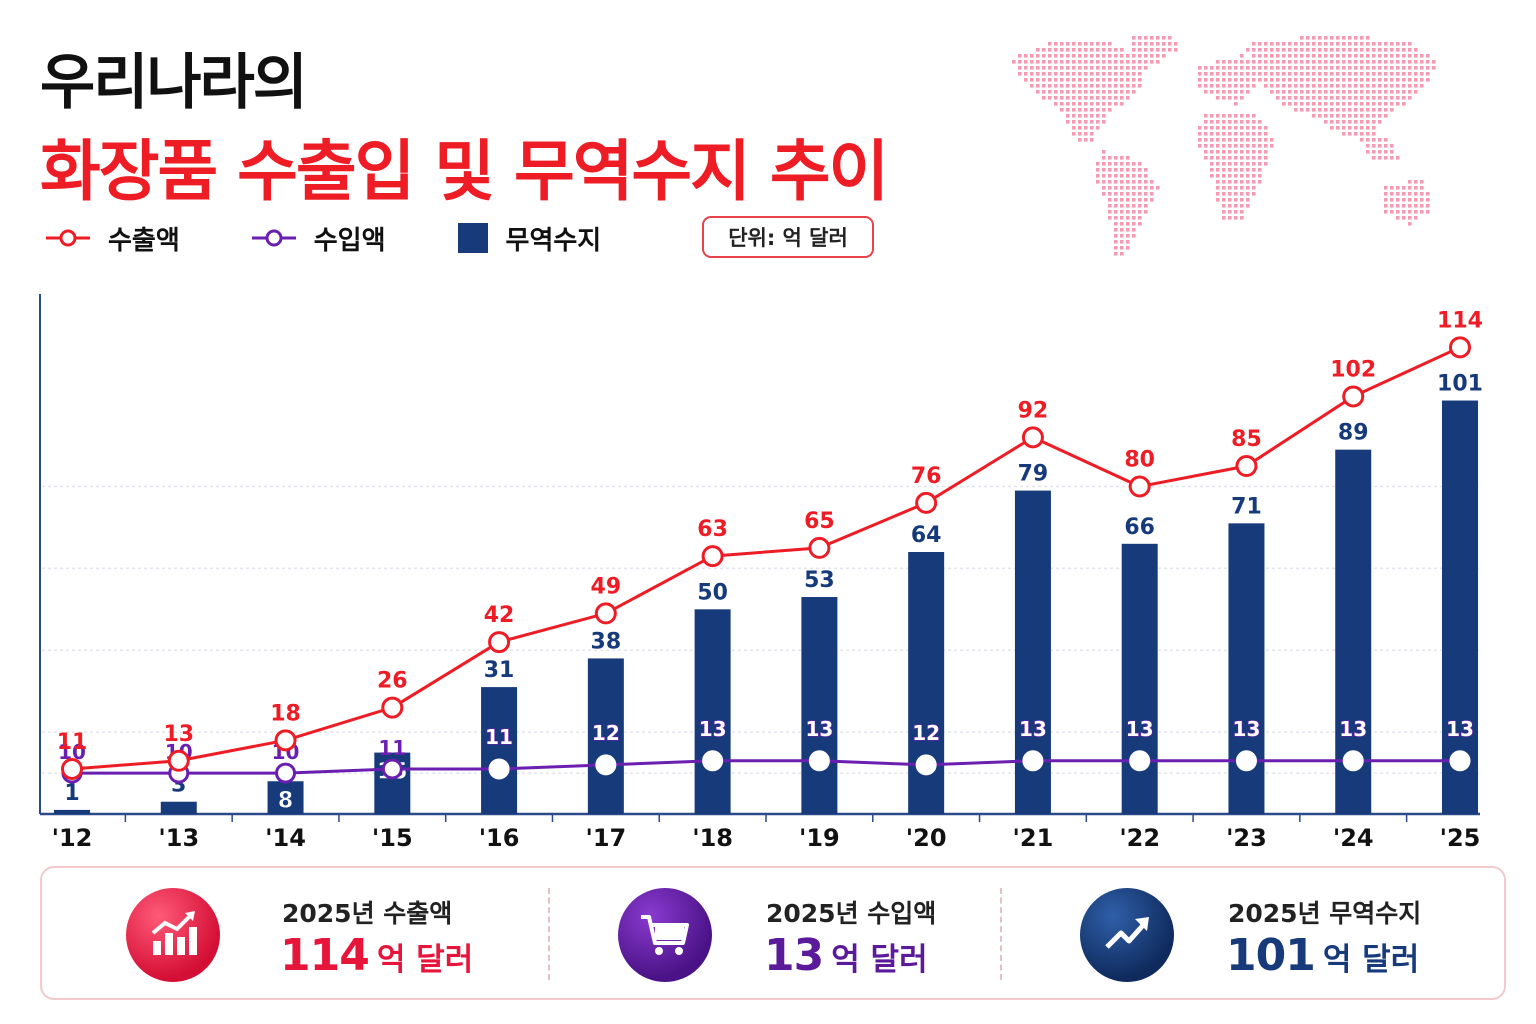  What do you see at coordinates (178, 838) in the screenshot?
I see `x-tick-label: '13` at bounding box center [178, 838].